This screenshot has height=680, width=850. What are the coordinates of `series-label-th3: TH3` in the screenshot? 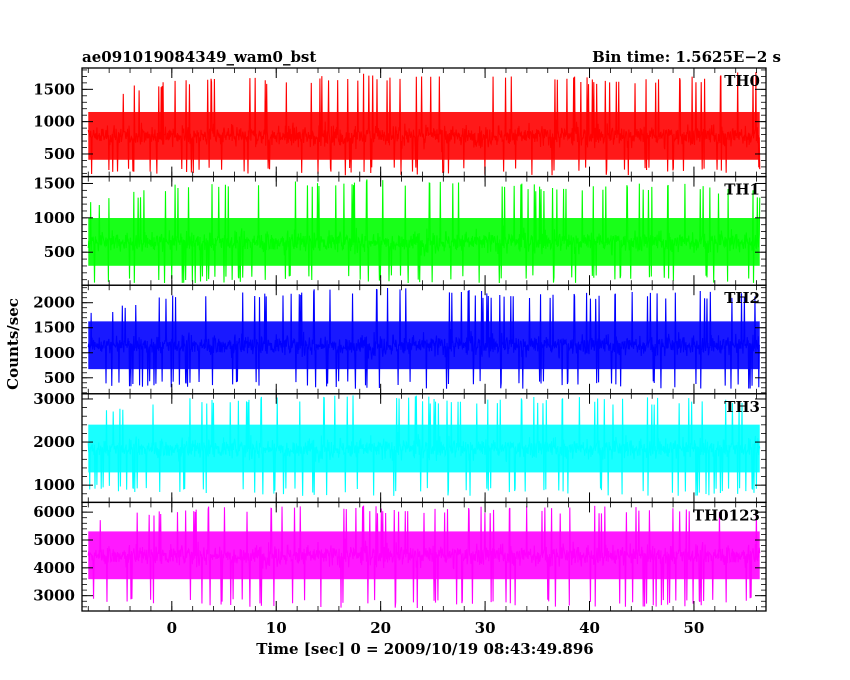 It's located at (742, 407).